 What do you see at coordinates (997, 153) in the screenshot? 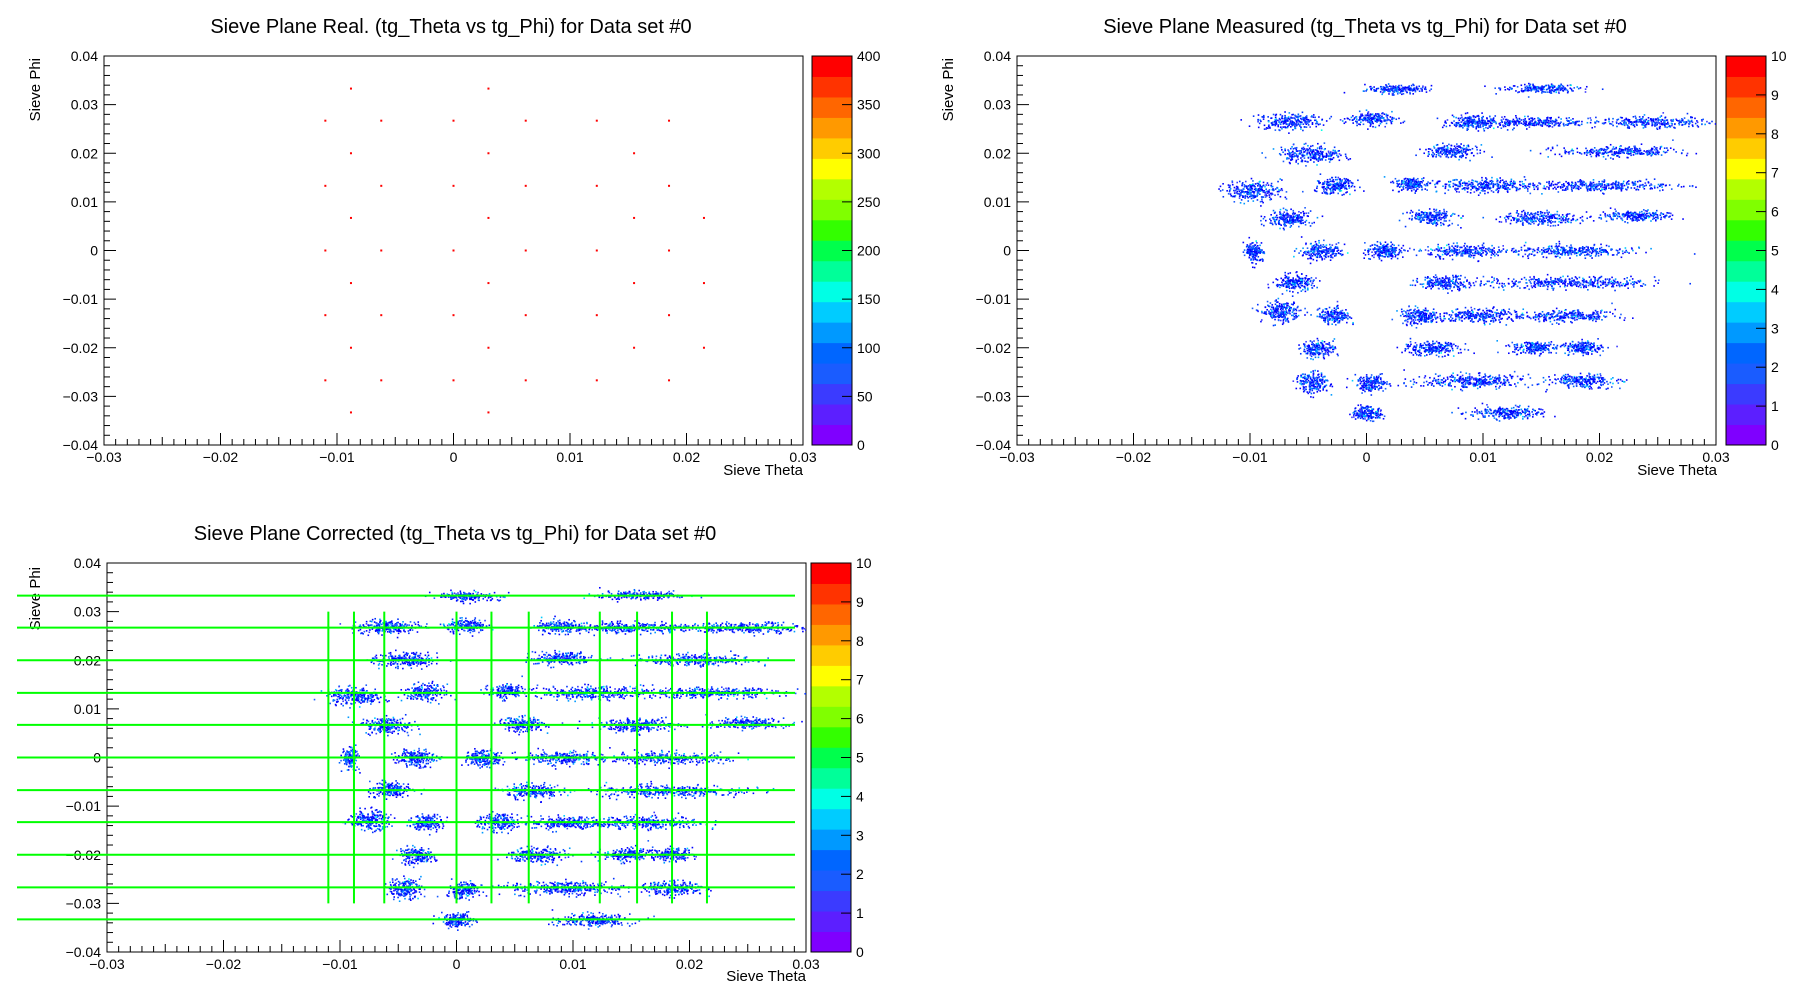
I see `y-tick-label: 0.02` at bounding box center [997, 153].